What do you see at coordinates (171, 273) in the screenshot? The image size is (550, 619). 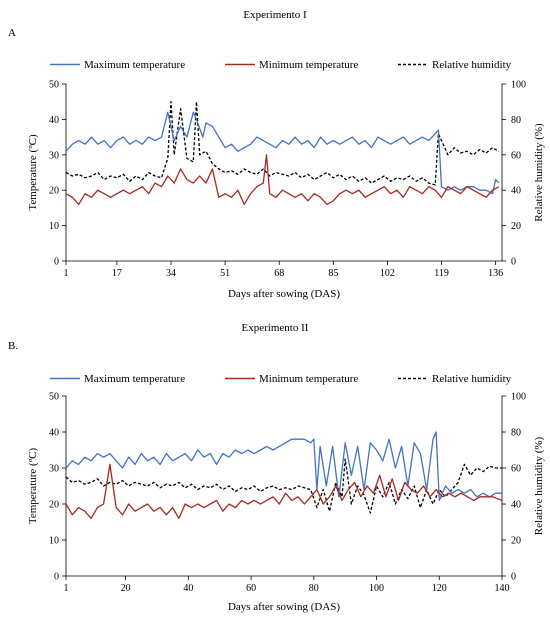 I see `x-tick-label: 34` at bounding box center [171, 273].